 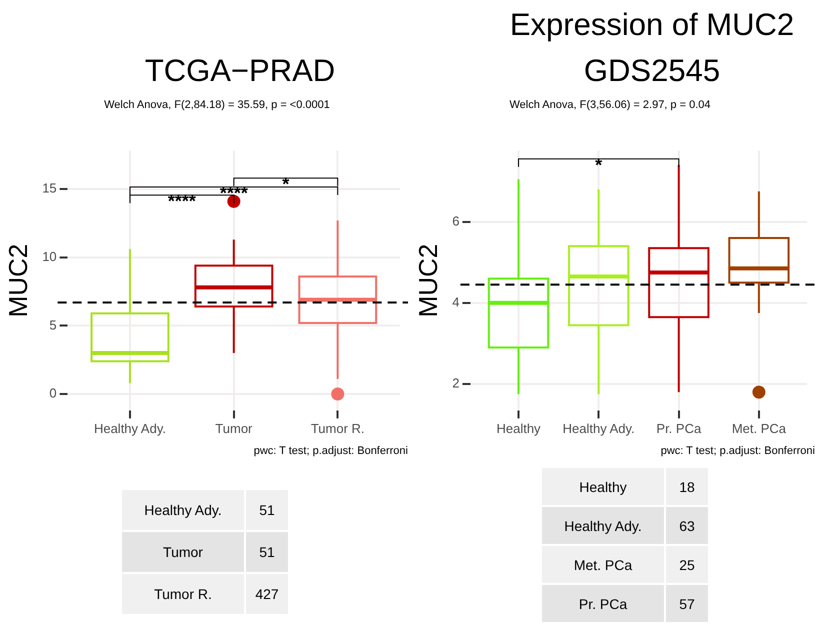 I want to click on y-tick-label: 2, so click(x=456, y=383).